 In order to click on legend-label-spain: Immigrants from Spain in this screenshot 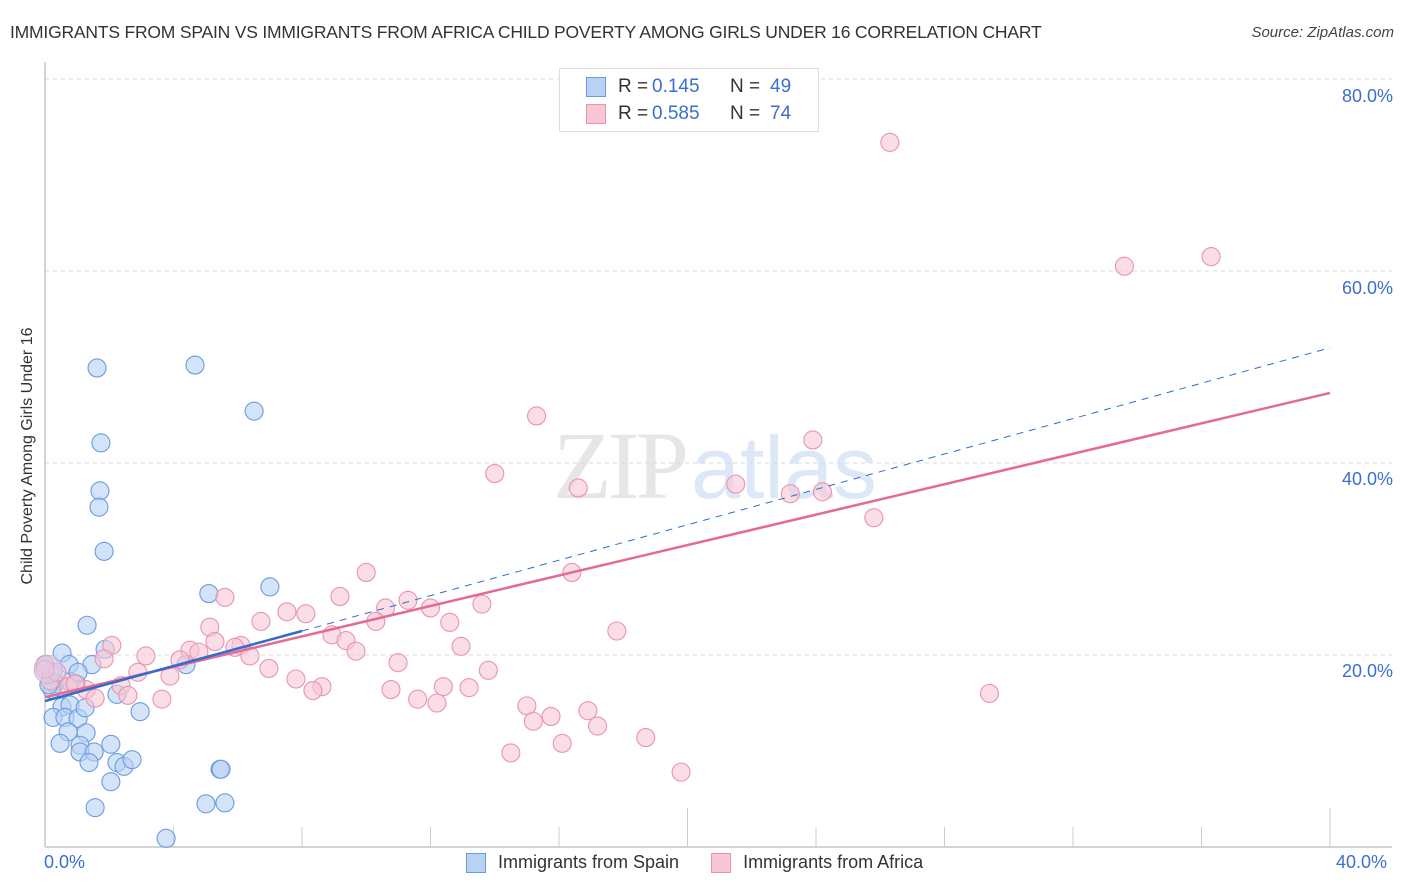, I will do `click(589, 862)`.